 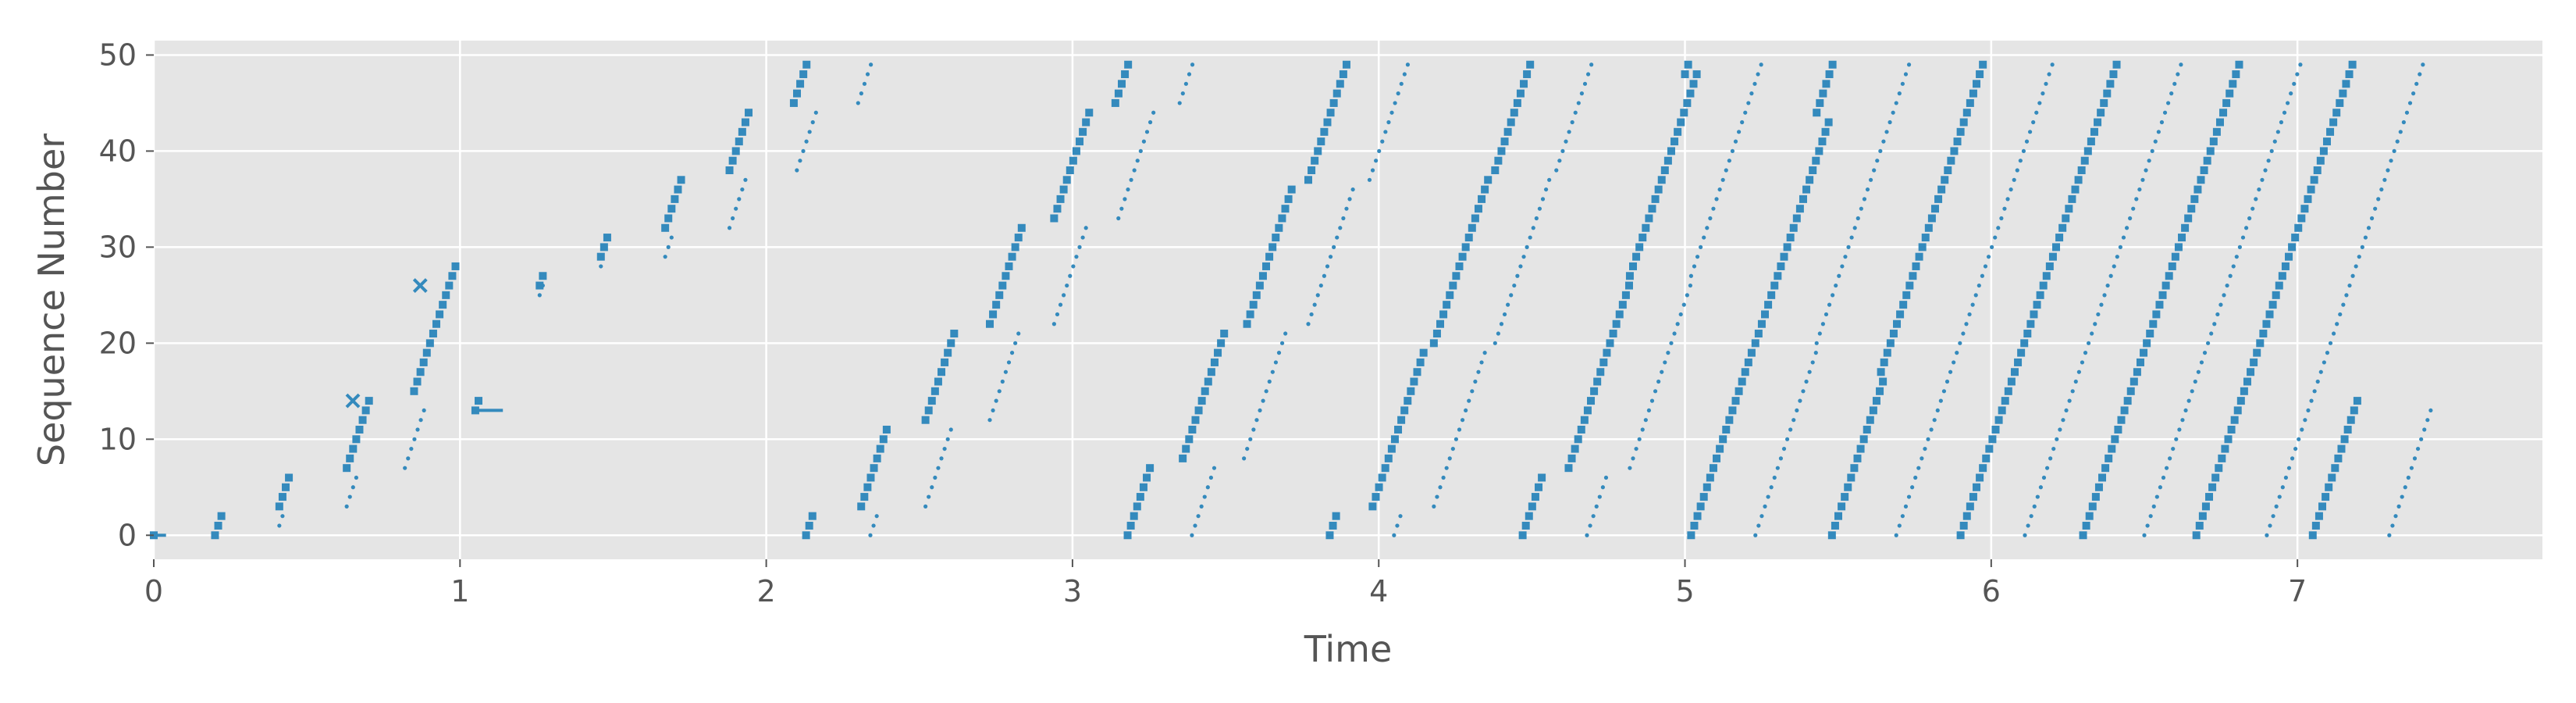 What do you see at coordinates (459, 591) in the screenshot?
I see `x-tick-label: 1` at bounding box center [459, 591].